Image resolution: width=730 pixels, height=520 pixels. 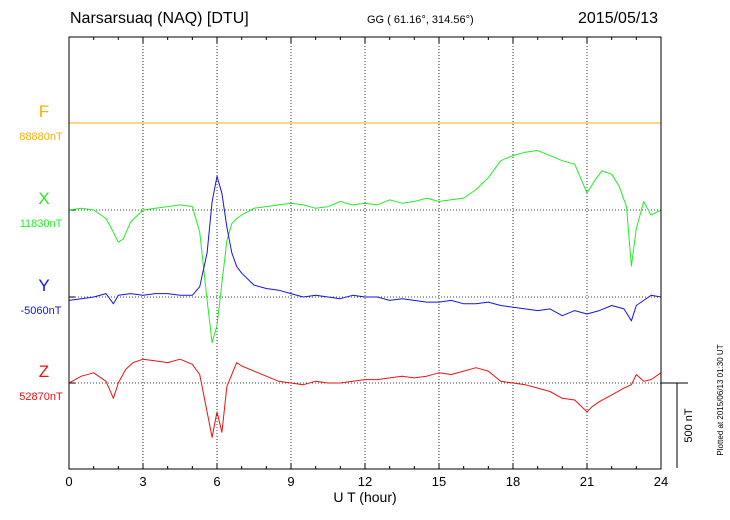 I want to click on x-axis-label: U T (hour), so click(x=364, y=497).